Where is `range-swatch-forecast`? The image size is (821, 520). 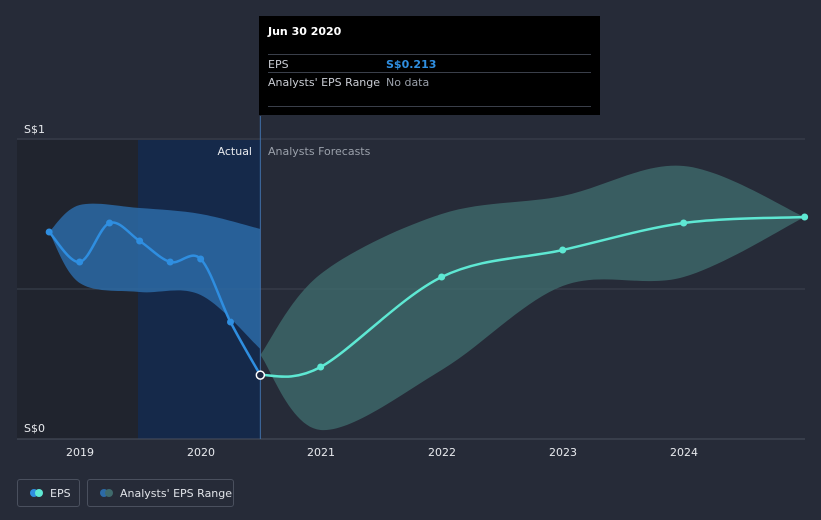
range-swatch-forecast is located at coordinates (109, 493).